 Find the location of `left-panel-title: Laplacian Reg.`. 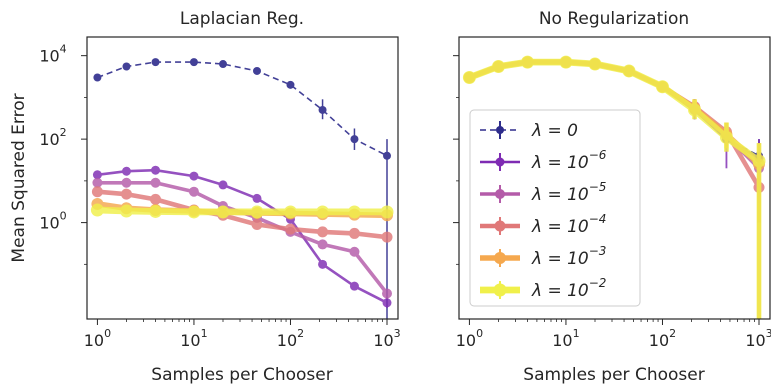

left-panel-title: Laplacian Reg. is located at coordinates (242, 19).